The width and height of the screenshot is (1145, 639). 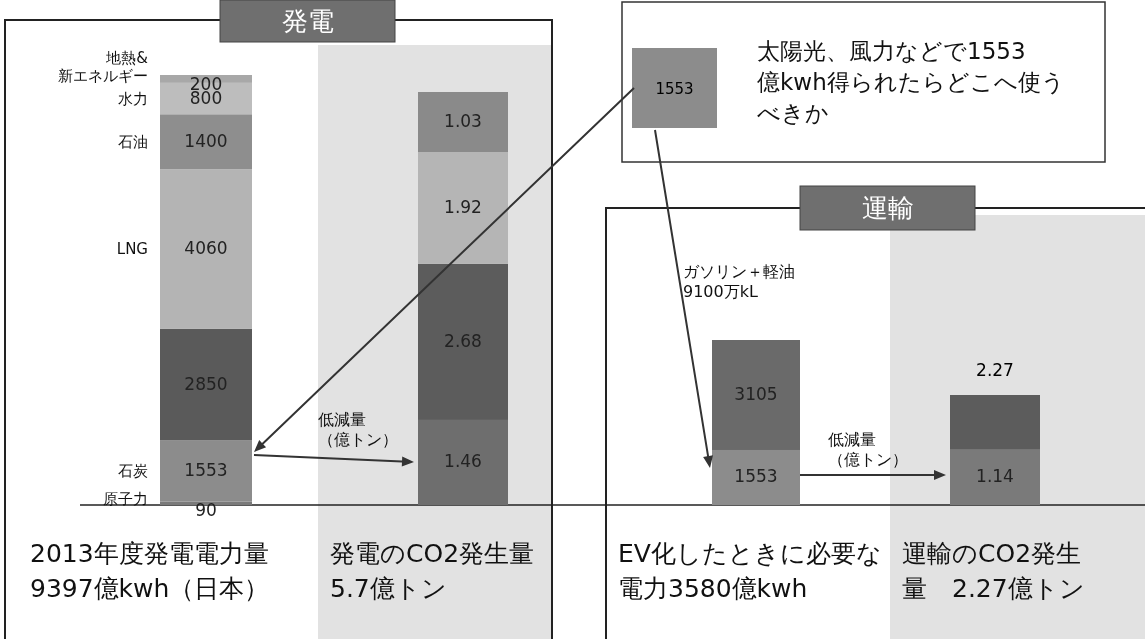 I want to click on data-label: 1.92, so click(x=463, y=206).